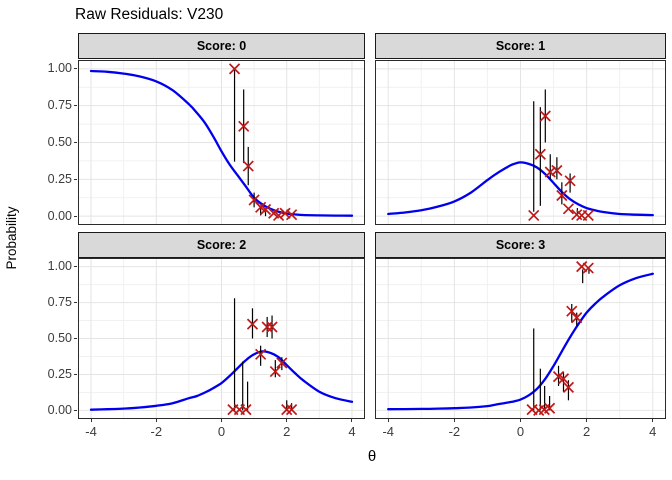 This screenshot has height=480, width=672. Describe the element at coordinates (149, 14) in the screenshot. I see `plot-title: Raw Residuals: V230` at that location.